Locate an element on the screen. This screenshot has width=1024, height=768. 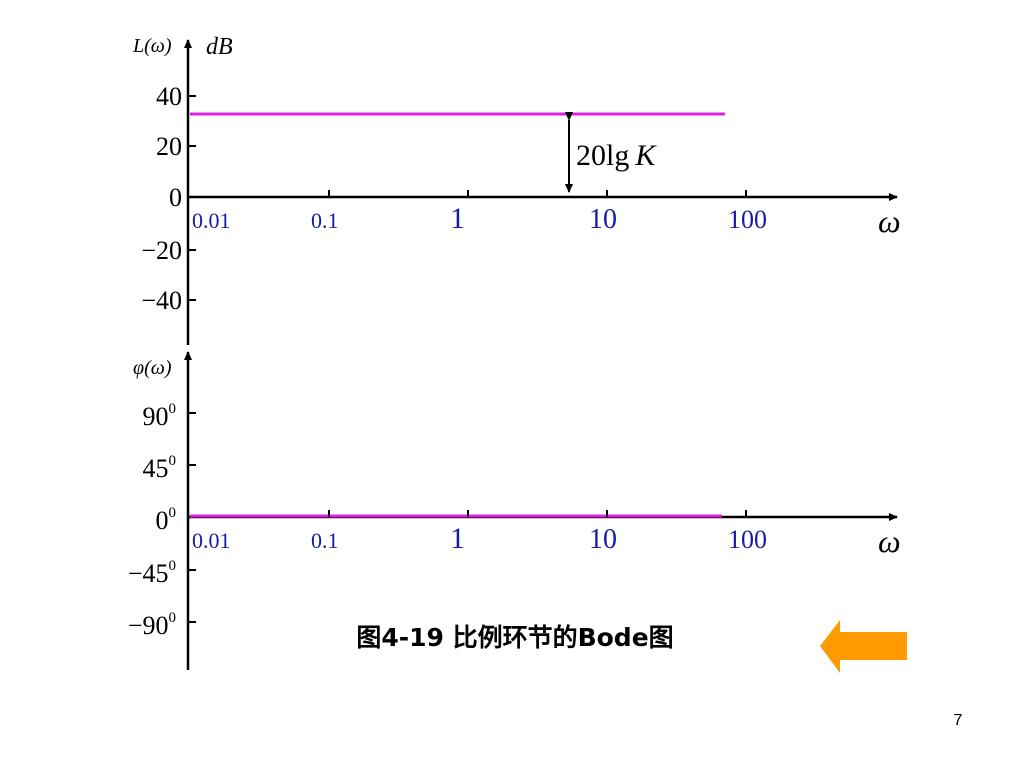
back-button is located at coordinates (863, 646).